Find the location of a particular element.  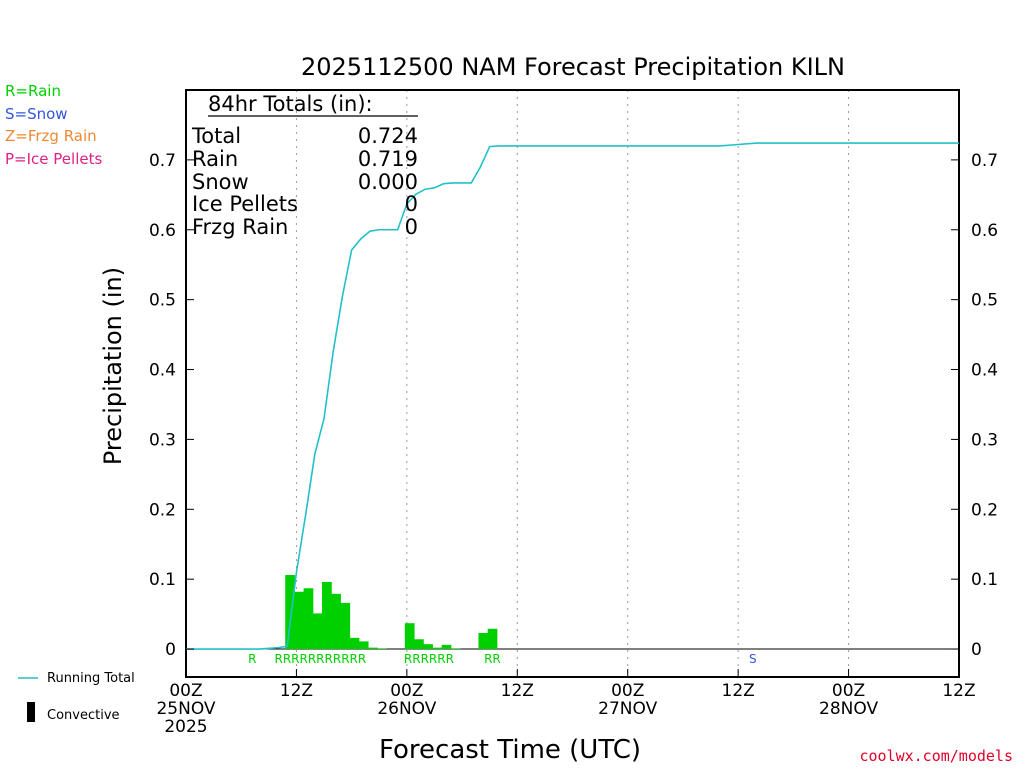

totals-header: 84hr Totals (in): is located at coordinates (290, 104).